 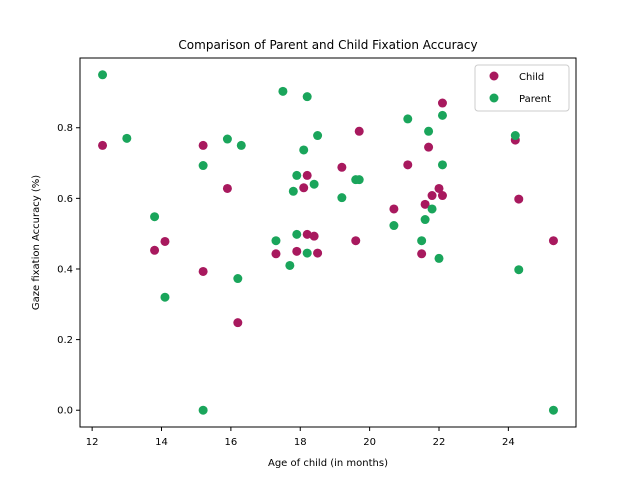 I want to click on legend: Child Parent, so click(x=522, y=88).